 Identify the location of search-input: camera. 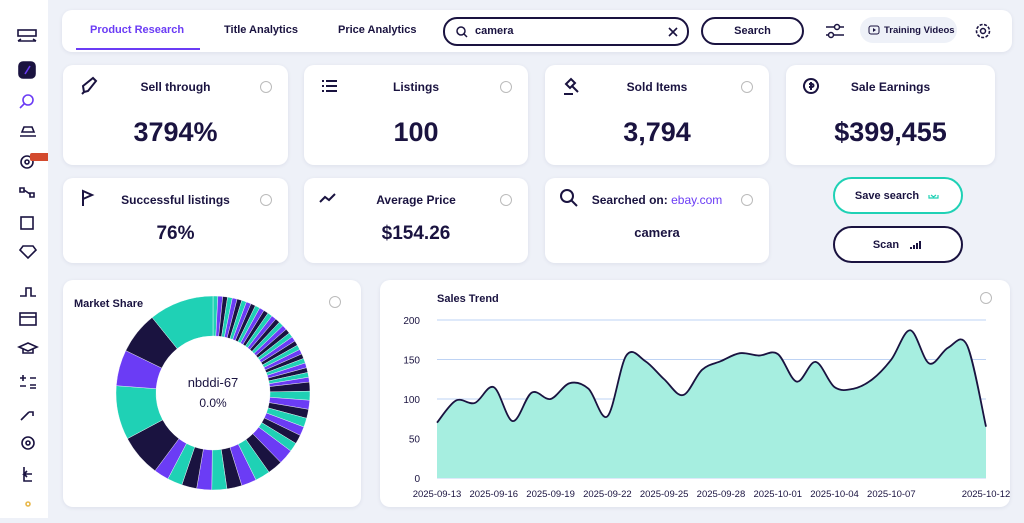
(494, 31).